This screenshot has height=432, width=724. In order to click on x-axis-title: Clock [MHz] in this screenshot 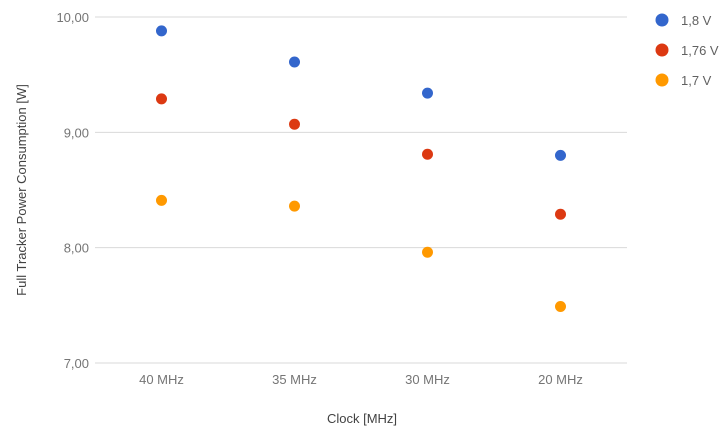, I will do `click(362, 418)`.